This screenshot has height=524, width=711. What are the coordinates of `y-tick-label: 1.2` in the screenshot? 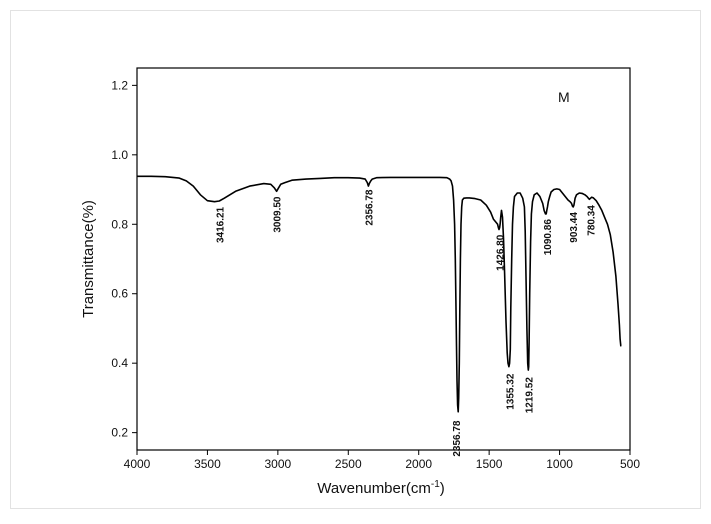 It's located at (119, 85).